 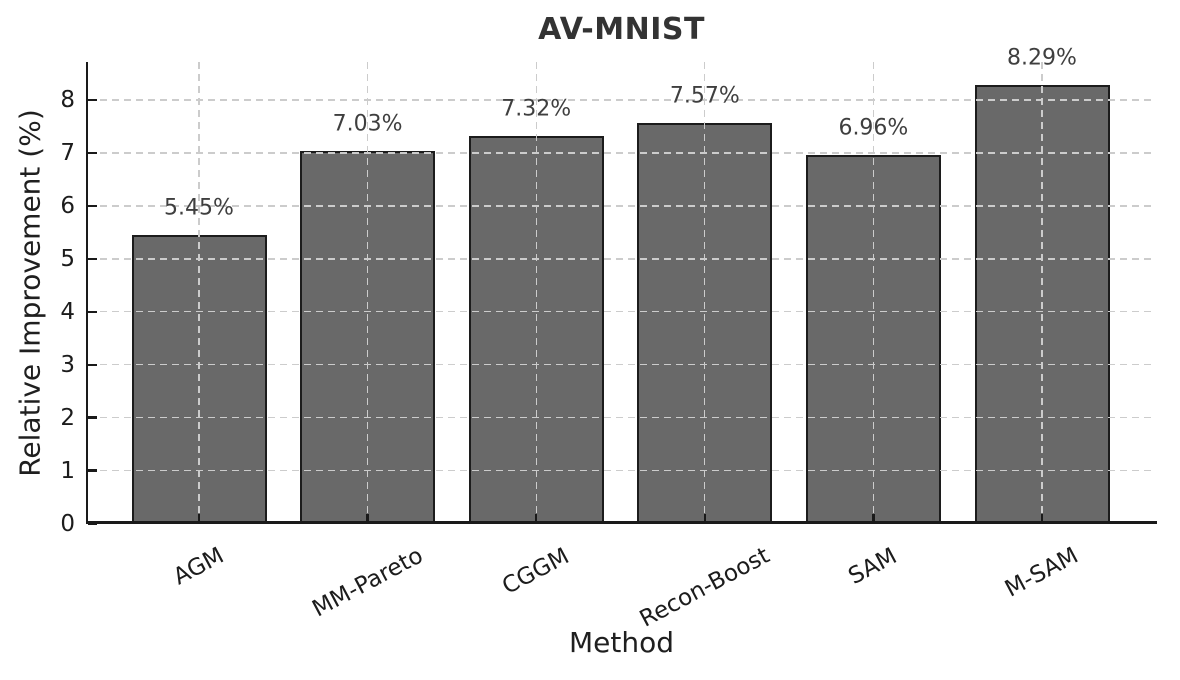 I want to click on y-tick-label: 8, so click(x=67, y=100).